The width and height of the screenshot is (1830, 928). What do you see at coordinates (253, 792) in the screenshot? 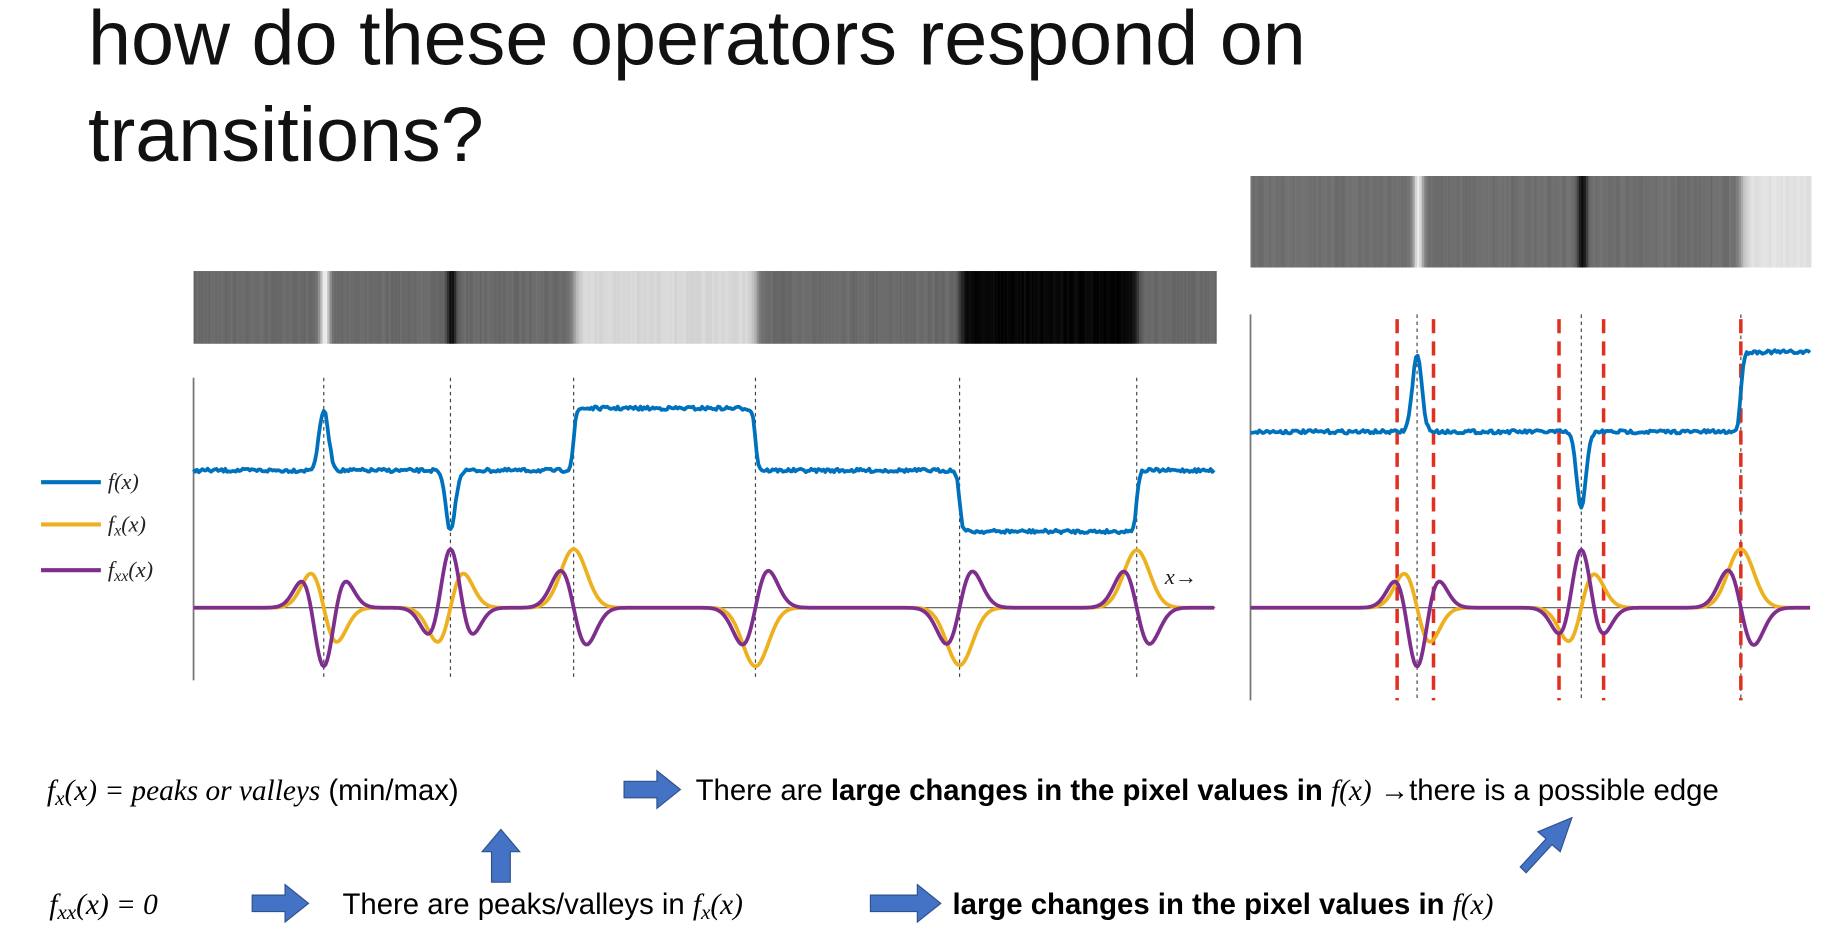
I see `formula-line: fx(x) = peaks or valleys (min/max)` at bounding box center [253, 792].